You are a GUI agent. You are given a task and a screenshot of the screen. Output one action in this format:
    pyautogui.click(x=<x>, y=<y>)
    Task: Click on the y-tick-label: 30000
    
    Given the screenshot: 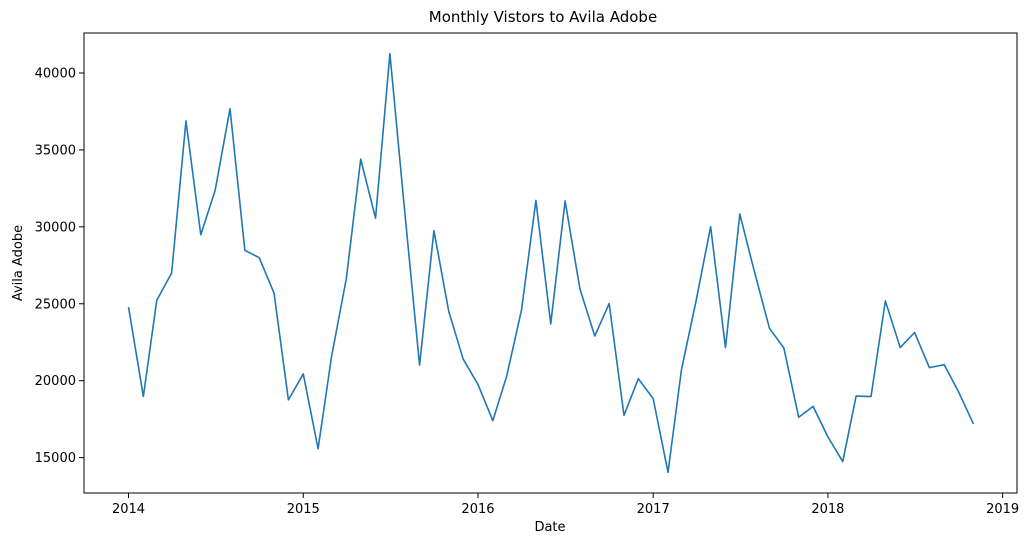 What is the action you would take?
    pyautogui.click(x=55, y=227)
    